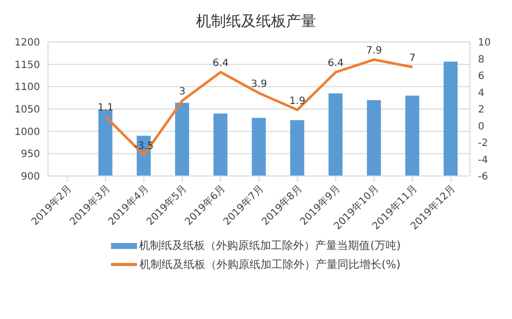 The image size is (512, 319). I want to click on y-tick-label: 1150, so click(27, 65).